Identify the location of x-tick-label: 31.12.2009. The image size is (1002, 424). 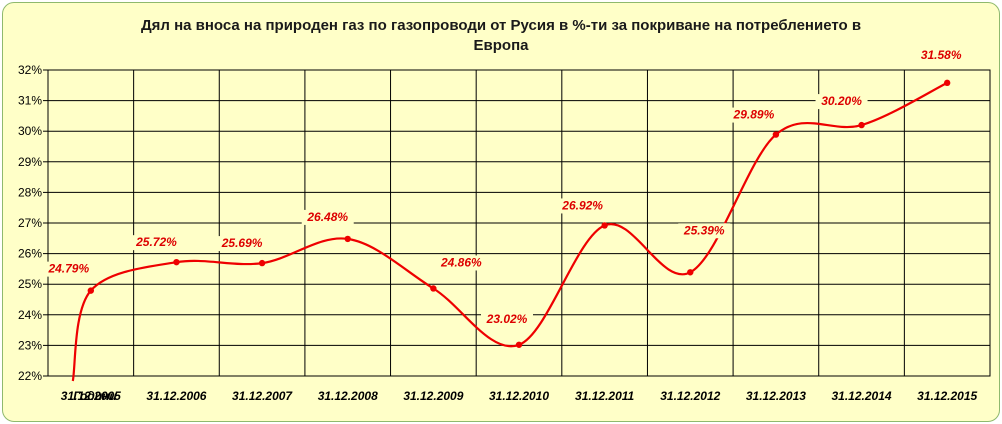
(433, 396).